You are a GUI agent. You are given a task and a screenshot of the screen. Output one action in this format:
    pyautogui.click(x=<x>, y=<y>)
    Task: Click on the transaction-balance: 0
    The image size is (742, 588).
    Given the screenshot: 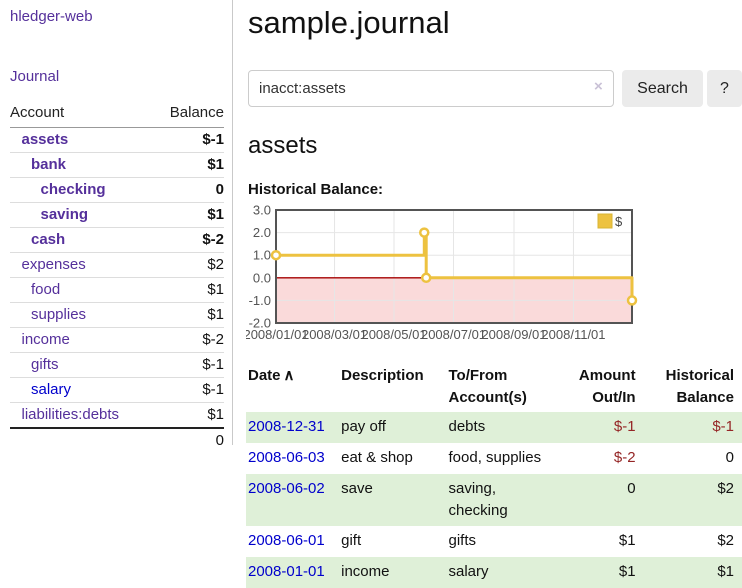 What is the action you would take?
    pyautogui.click(x=729, y=458)
    